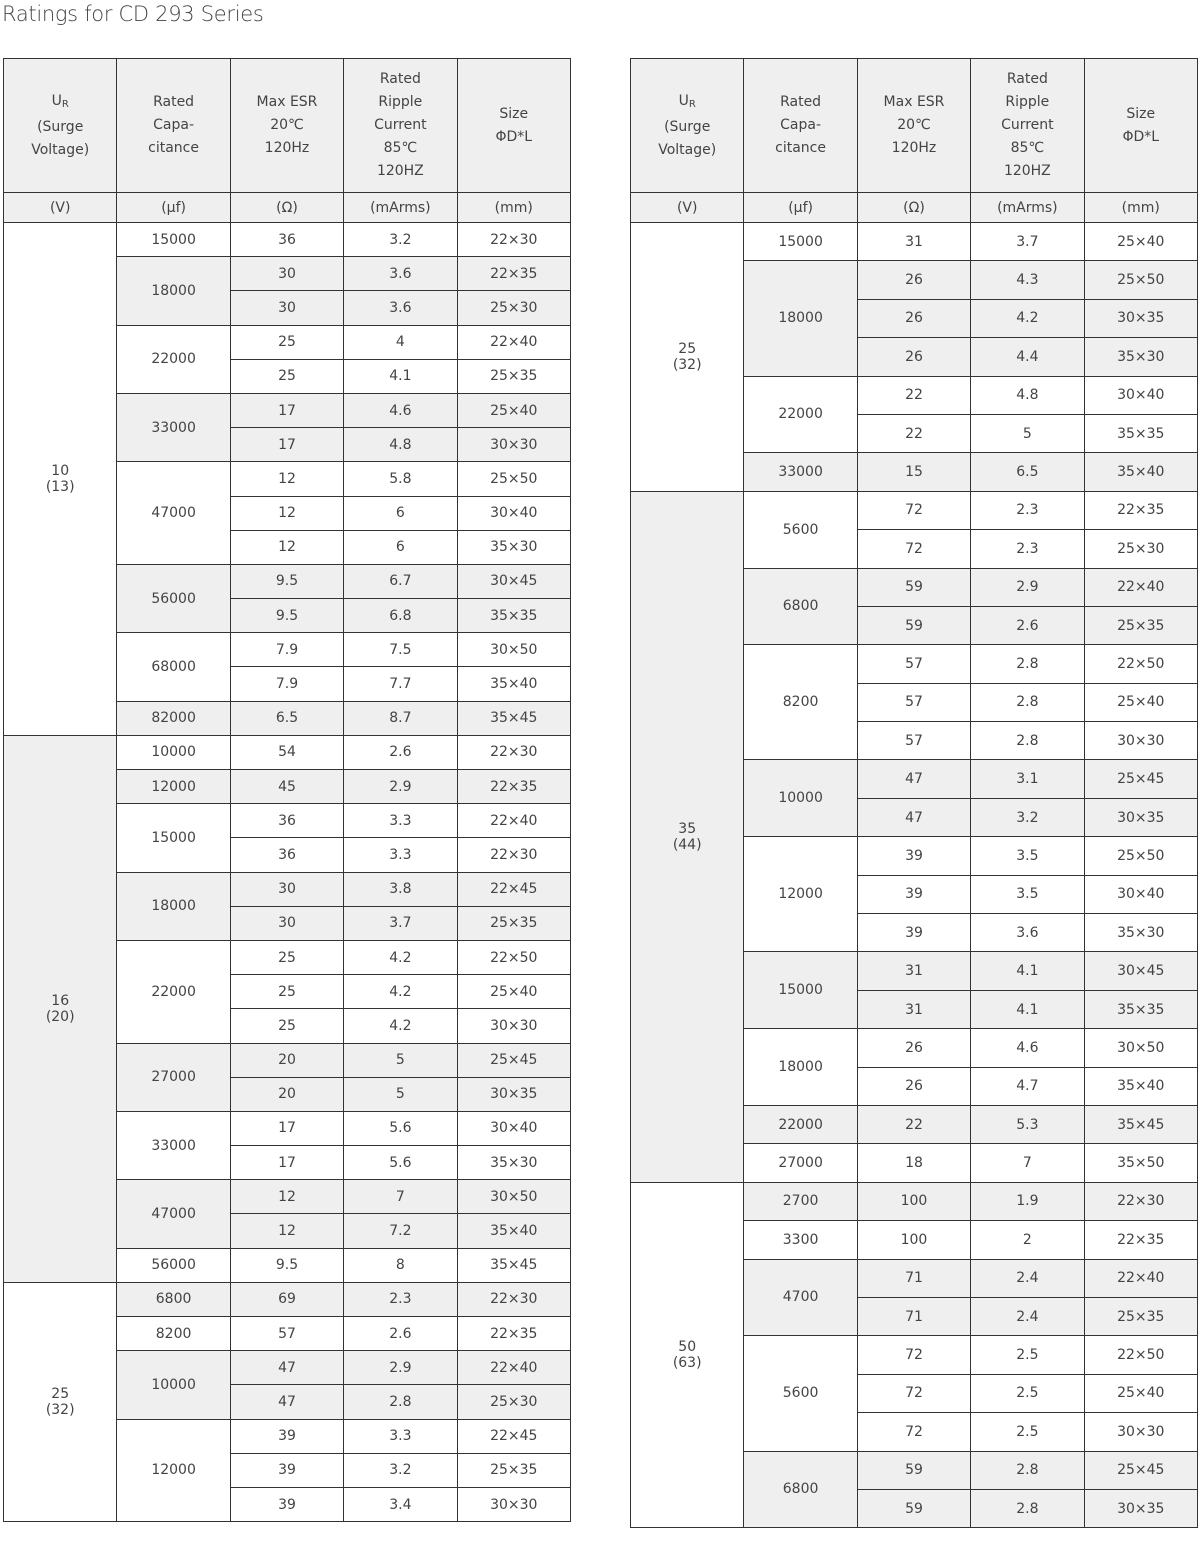 Image resolution: width=1200 pixels, height=1549 pixels. I want to click on esr-cell: 26, so click(914, 280).